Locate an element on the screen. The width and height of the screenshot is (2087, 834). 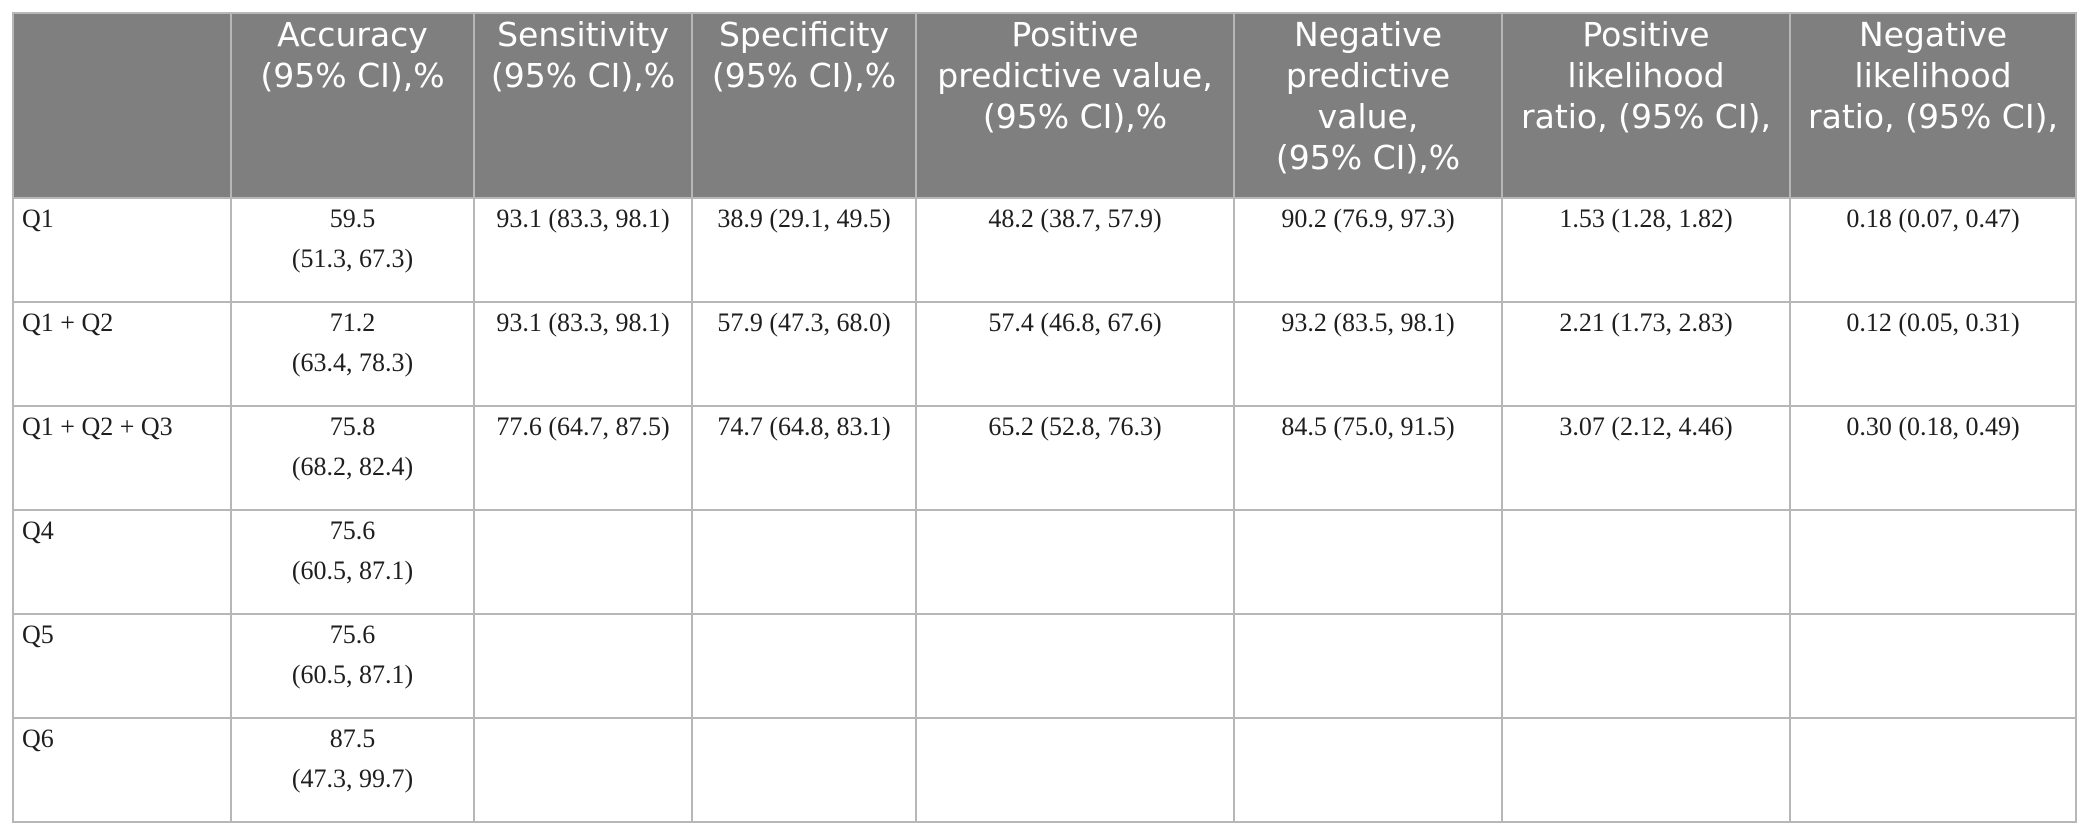
plr-cell: 2.21 (1.73, 2.83) is located at coordinates (1646, 354).